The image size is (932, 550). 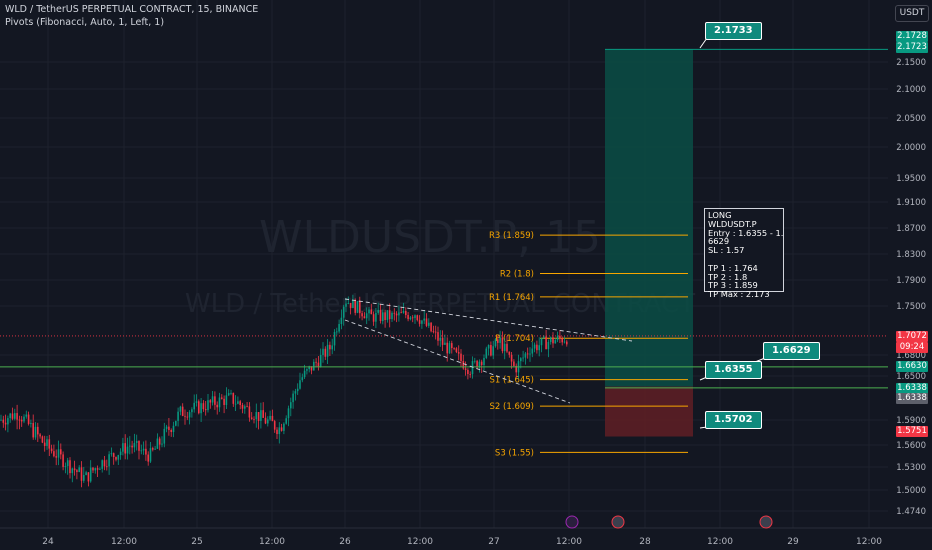 What do you see at coordinates (911, 421) in the screenshot?
I see `price-tick-label: 1.5900` at bounding box center [911, 421].